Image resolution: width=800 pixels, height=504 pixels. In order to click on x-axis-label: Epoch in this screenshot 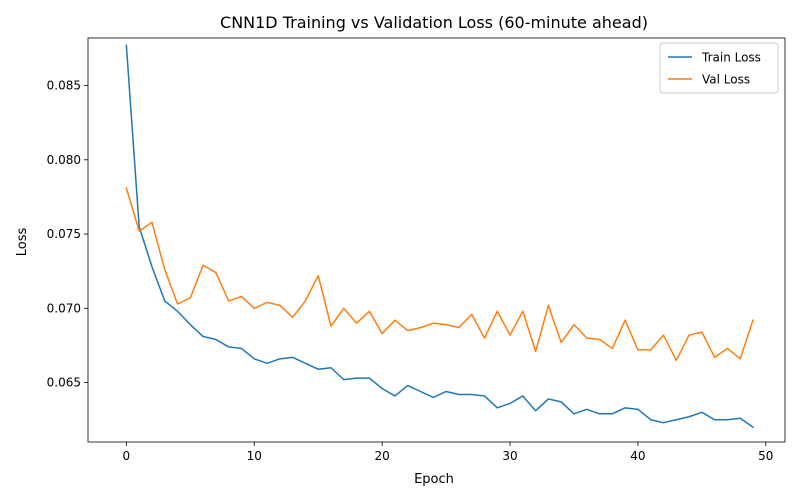, I will do `click(434, 479)`.